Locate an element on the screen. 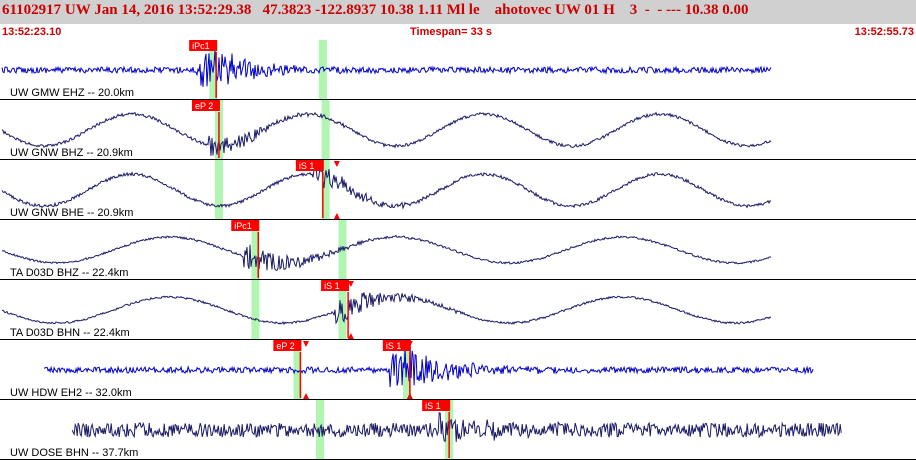 This screenshot has width=916, height=460. station-label: TA D03D BHZ -- 22.4km is located at coordinates (69, 273).